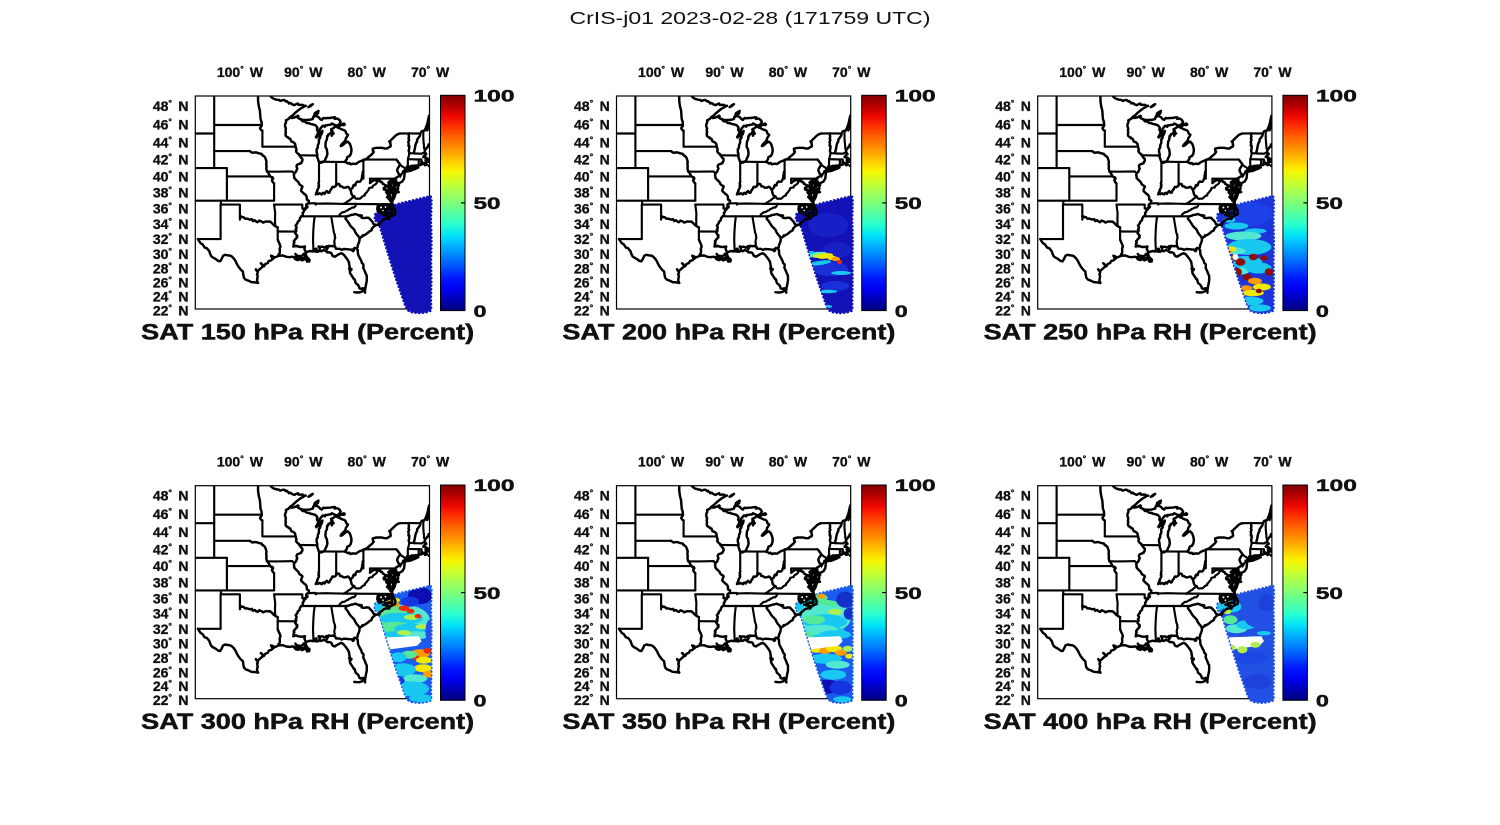 This screenshot has width=1500, height=825. I want to click on svg-text: SAT 400 hPa RH (Percent), so click(1150, 721).